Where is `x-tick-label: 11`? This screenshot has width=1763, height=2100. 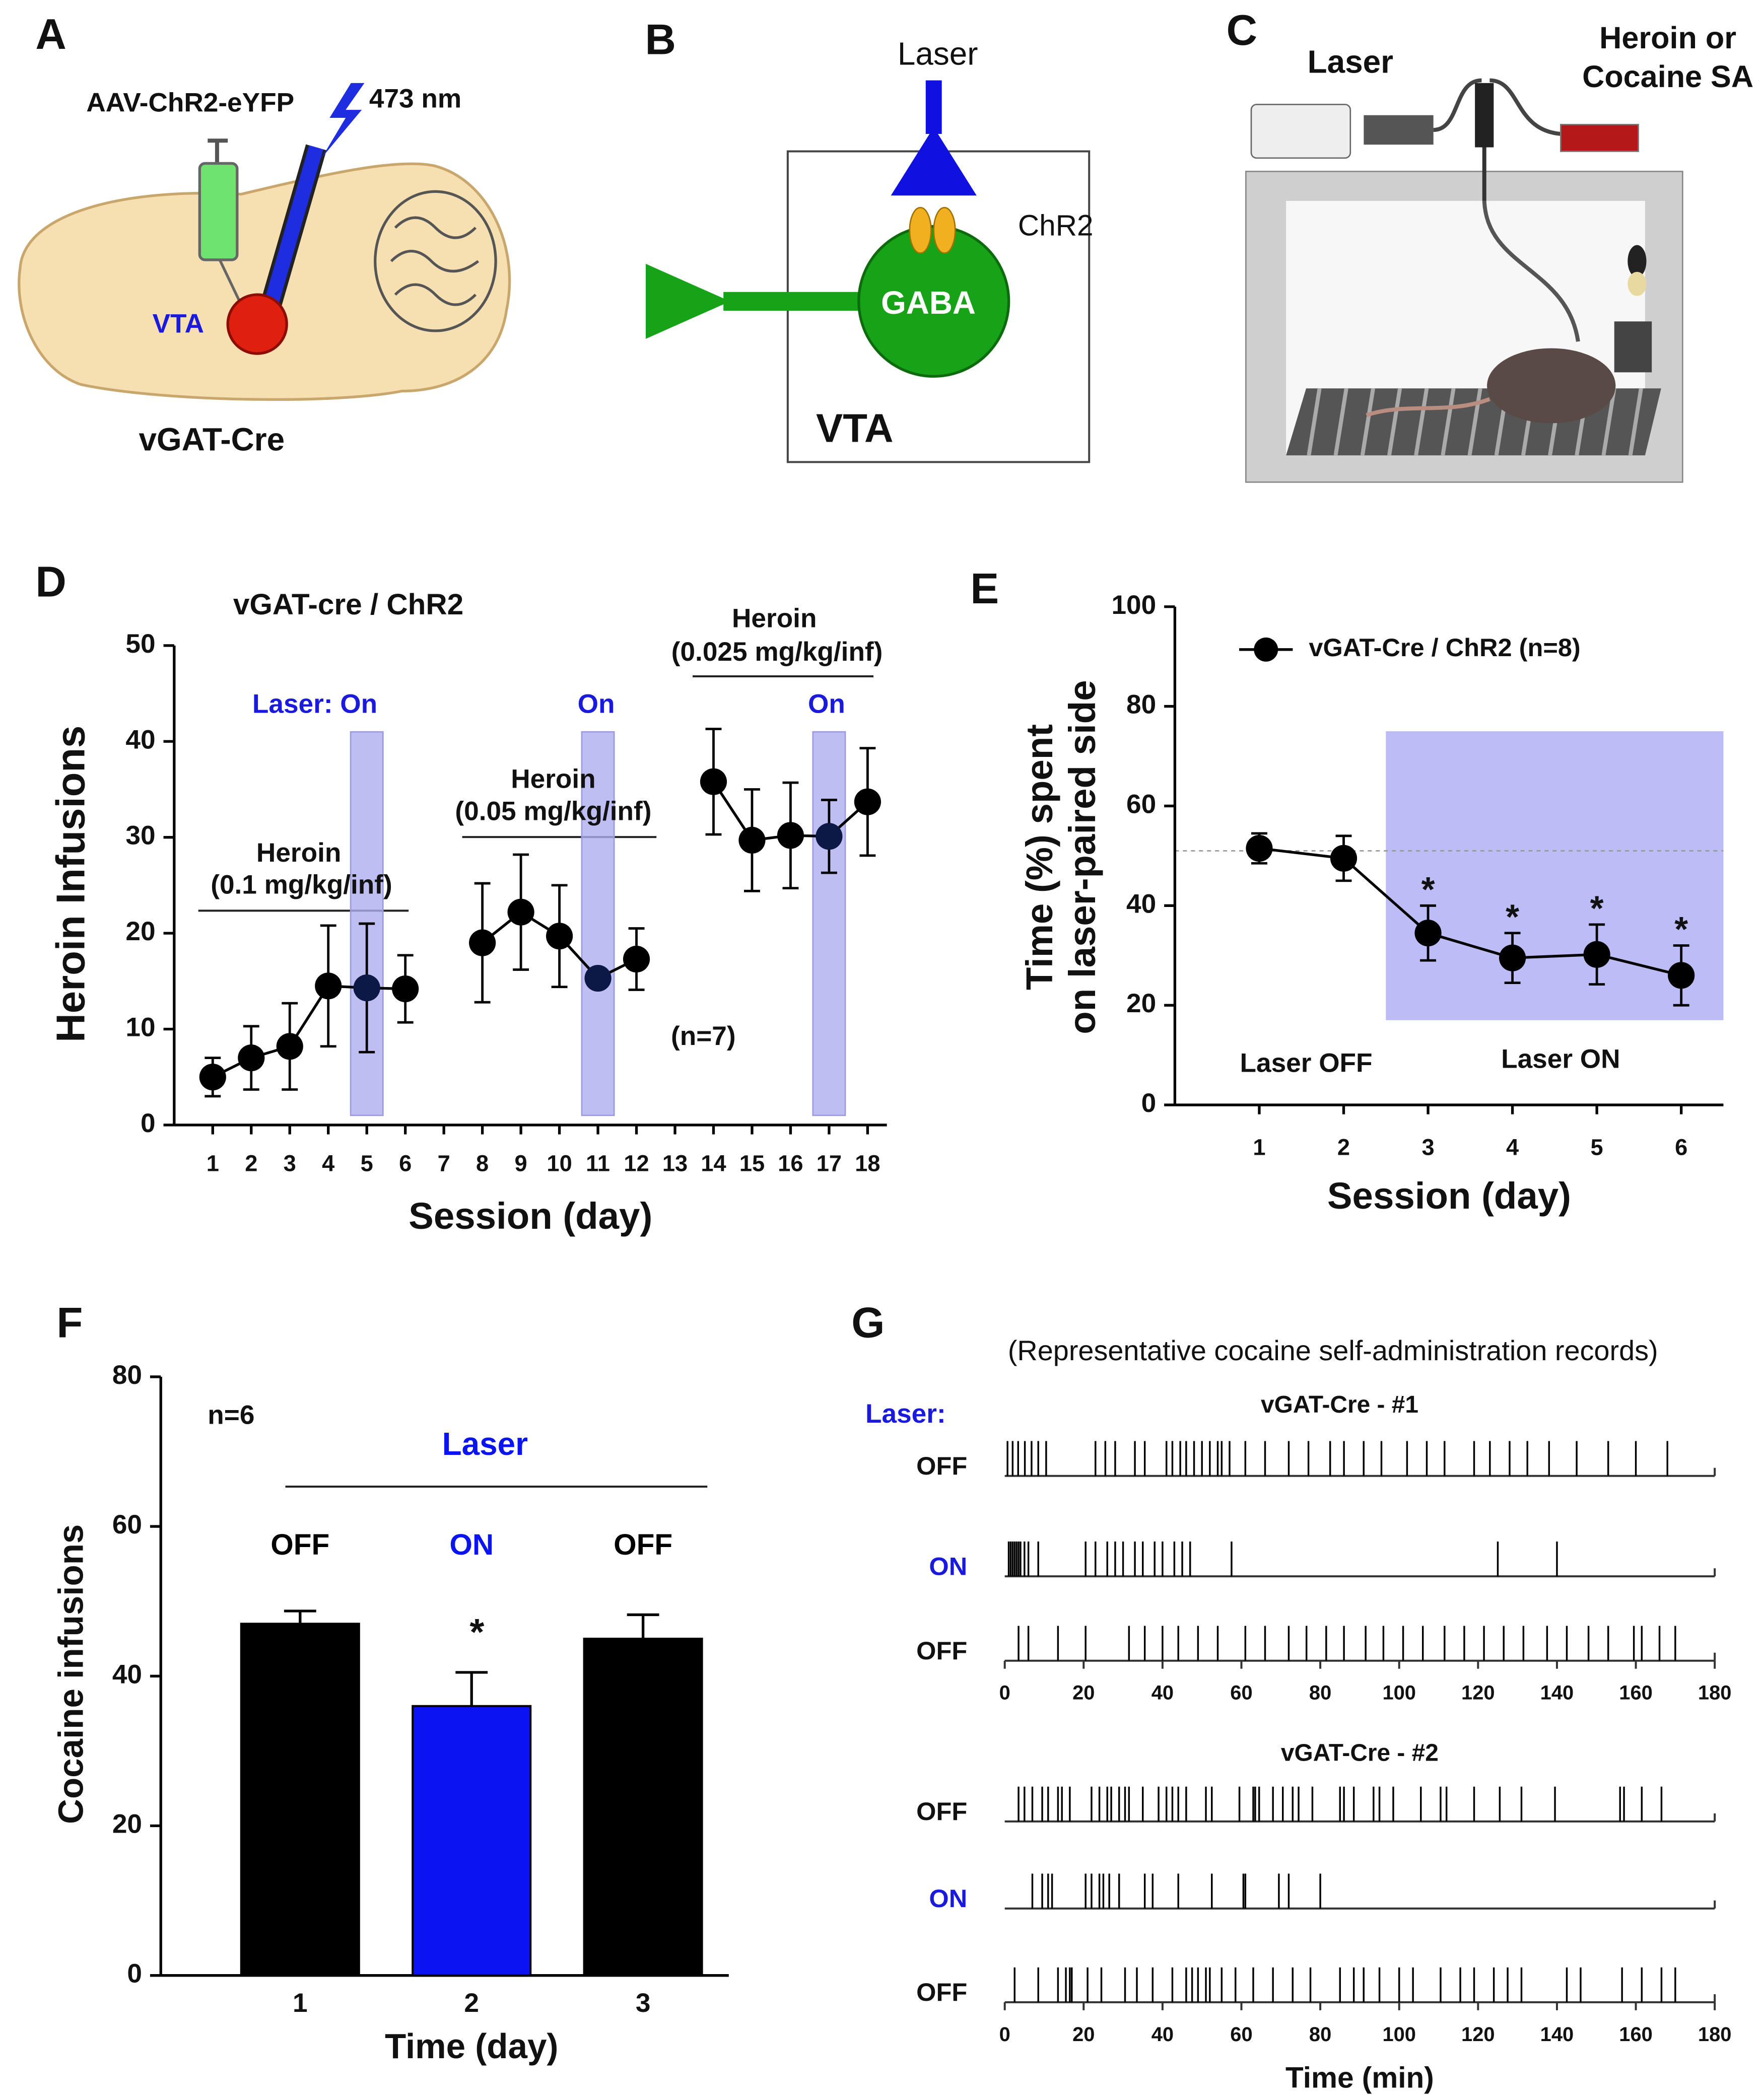
x-tick-label: 11 is located at coordinates (598, 1163).